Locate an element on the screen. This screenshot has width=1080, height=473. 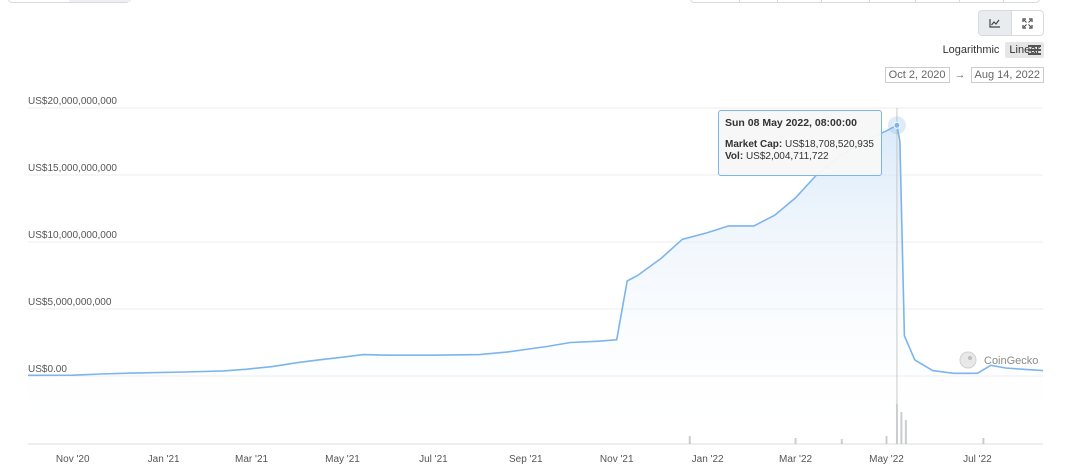
fullscreen-button is located at coordinates (1027, 23).